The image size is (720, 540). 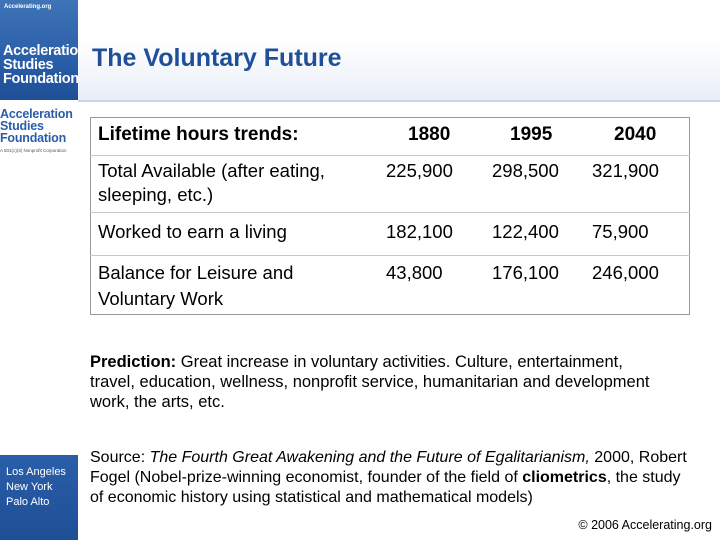 What do you see at coordinates (564, 477) in the screenshot?
I see `source-term: cliometrics` at bounding box center [564, 477].